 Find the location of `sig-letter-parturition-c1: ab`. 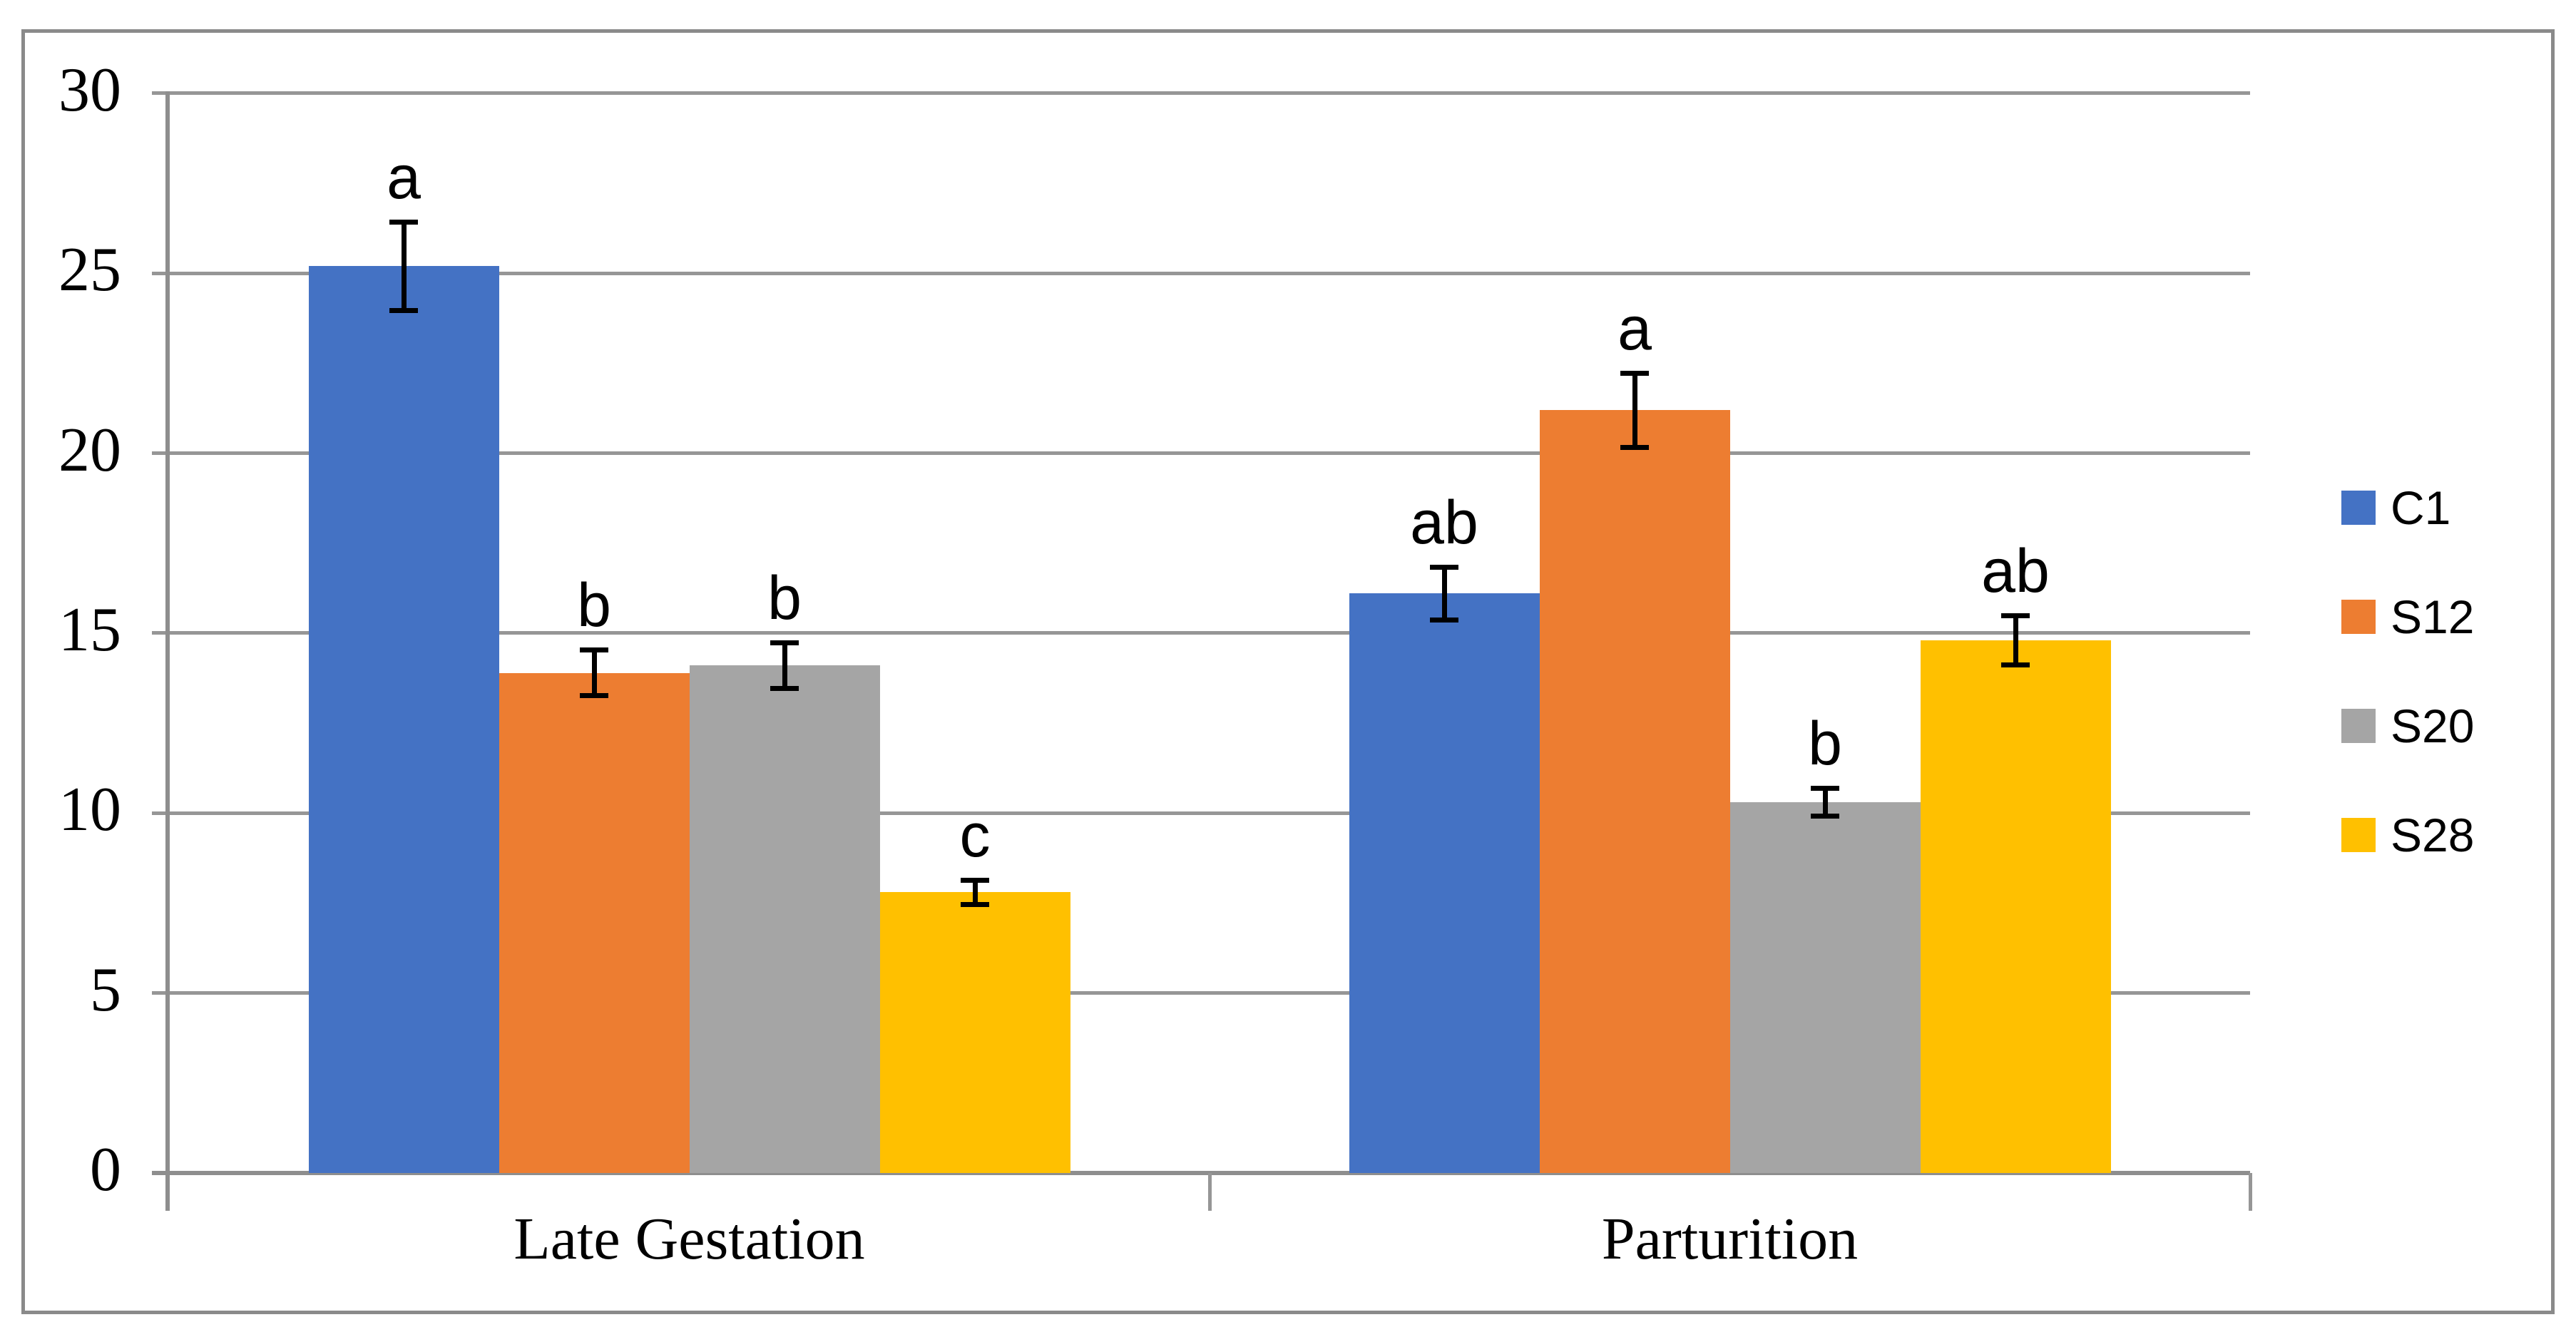

sig-letter-parturition-c1: ab is located at coordinates (1444, 523).